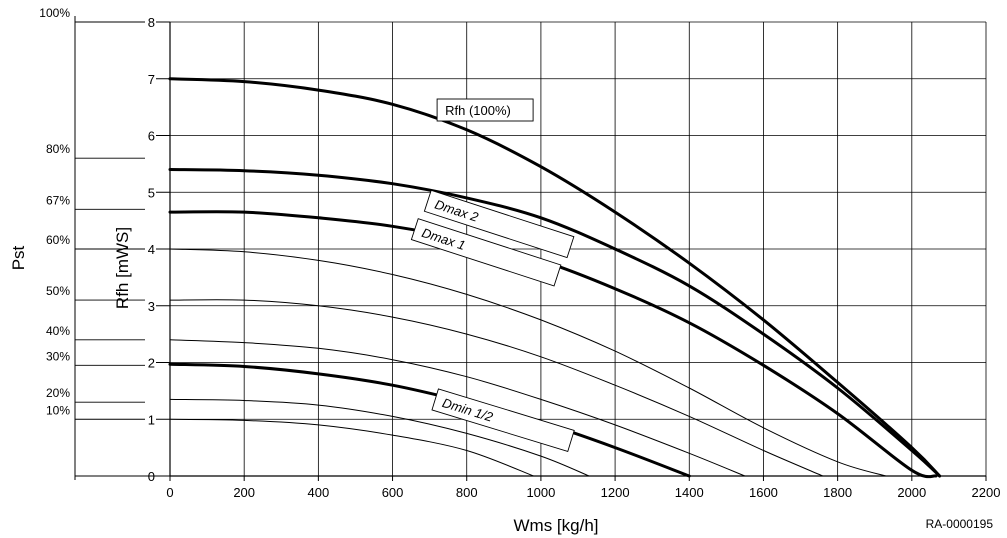 This screenshot has height=538, width=1007. Describe the element at coordinates (244, 492) in the screenshot. I see `x-tick-label: 200` at that location.